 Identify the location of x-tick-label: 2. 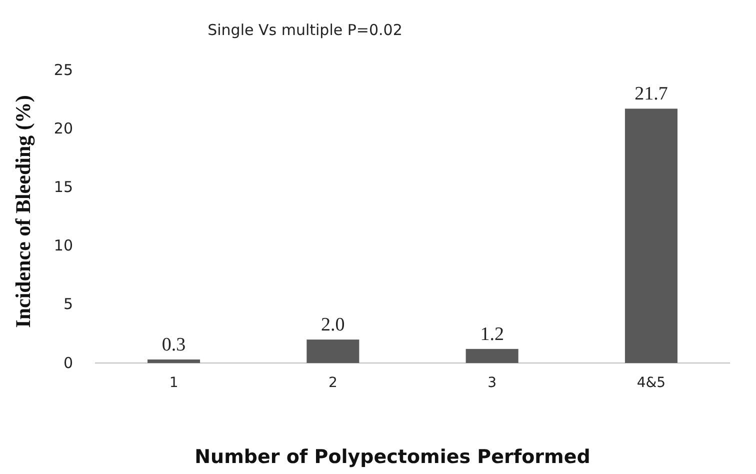
(333, 382).